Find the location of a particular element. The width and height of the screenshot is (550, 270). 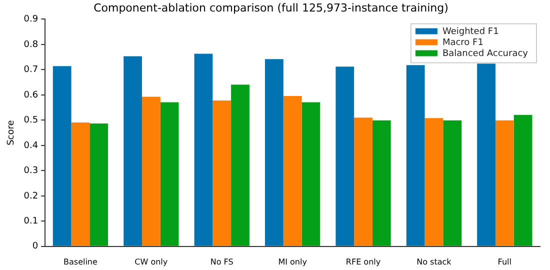

y-tick-label: 0.1 is located at coordinates (31, 221).